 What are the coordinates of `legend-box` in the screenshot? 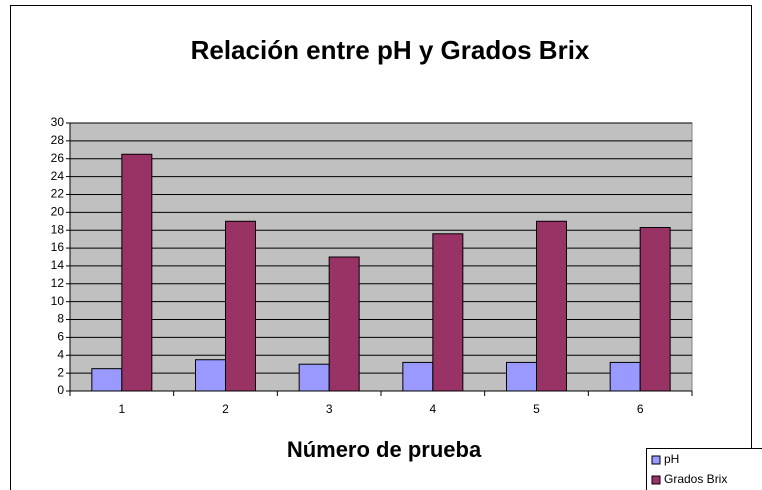 It's located at (704, 469).